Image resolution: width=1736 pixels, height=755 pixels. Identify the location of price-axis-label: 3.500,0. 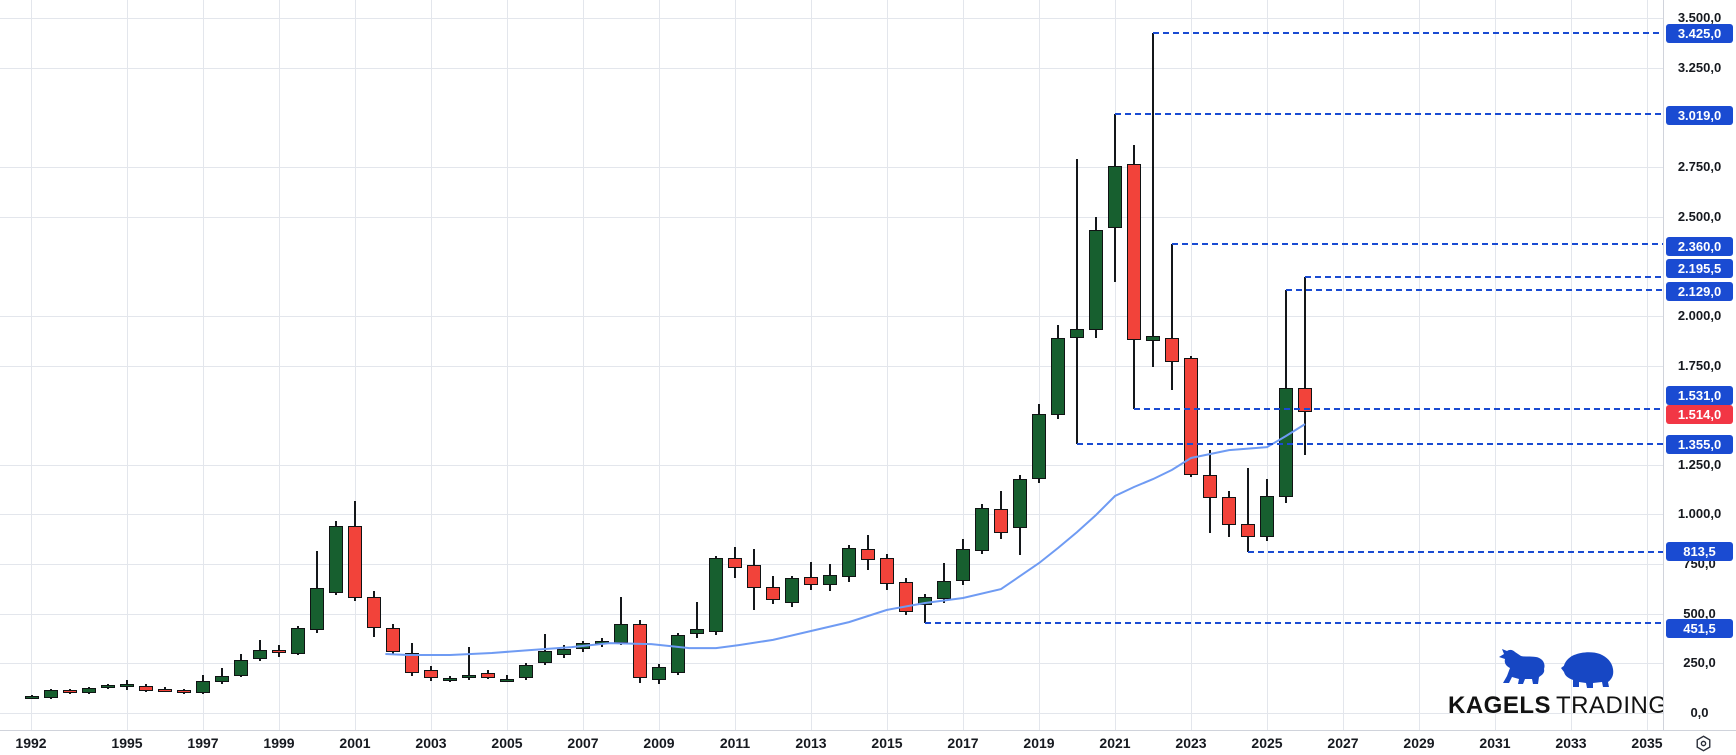
(1699, 17).